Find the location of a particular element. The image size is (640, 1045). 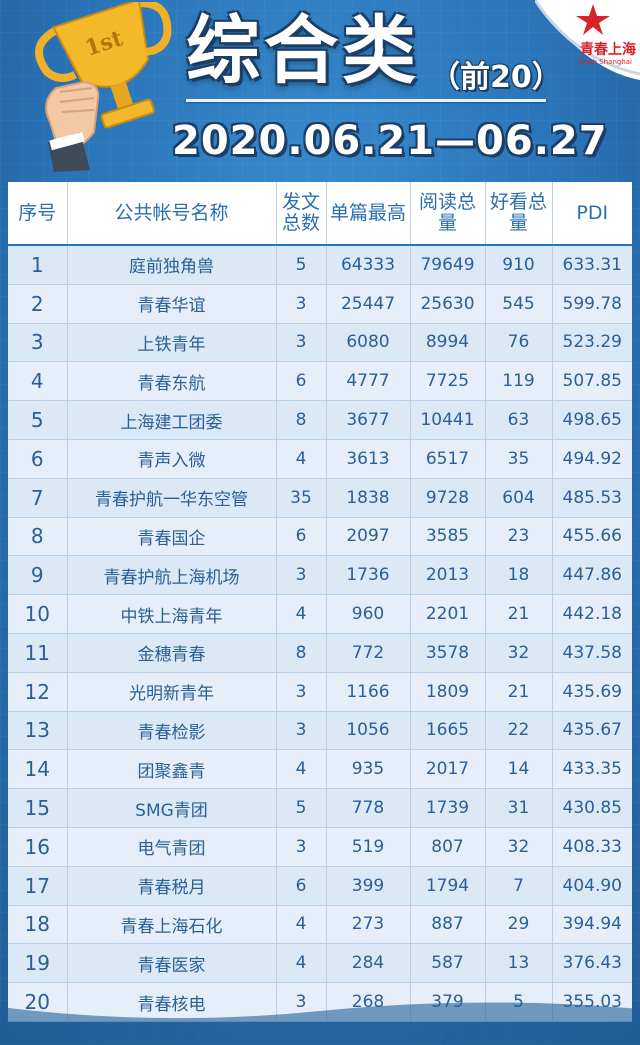

col-like-total-cell: 18 is located at coordinates (519, 575).